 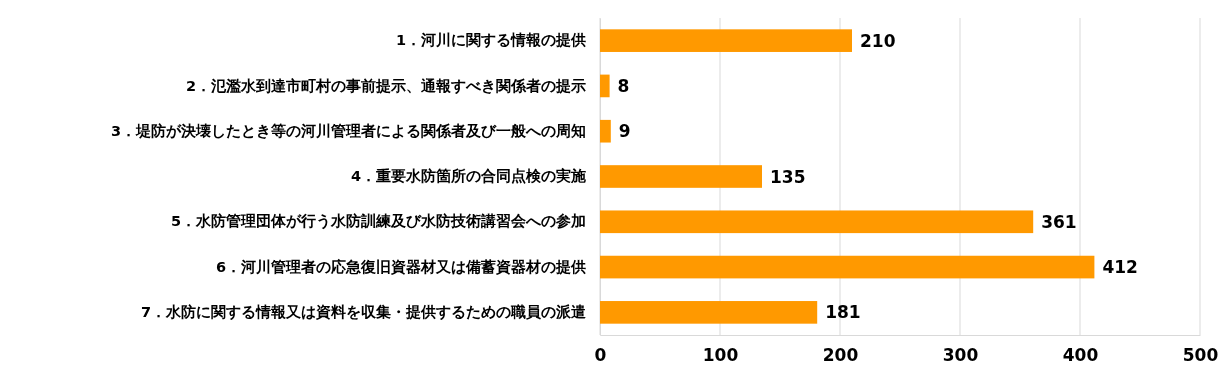 I want to click on x-tick-label: 100, so click(x=720, y=355).